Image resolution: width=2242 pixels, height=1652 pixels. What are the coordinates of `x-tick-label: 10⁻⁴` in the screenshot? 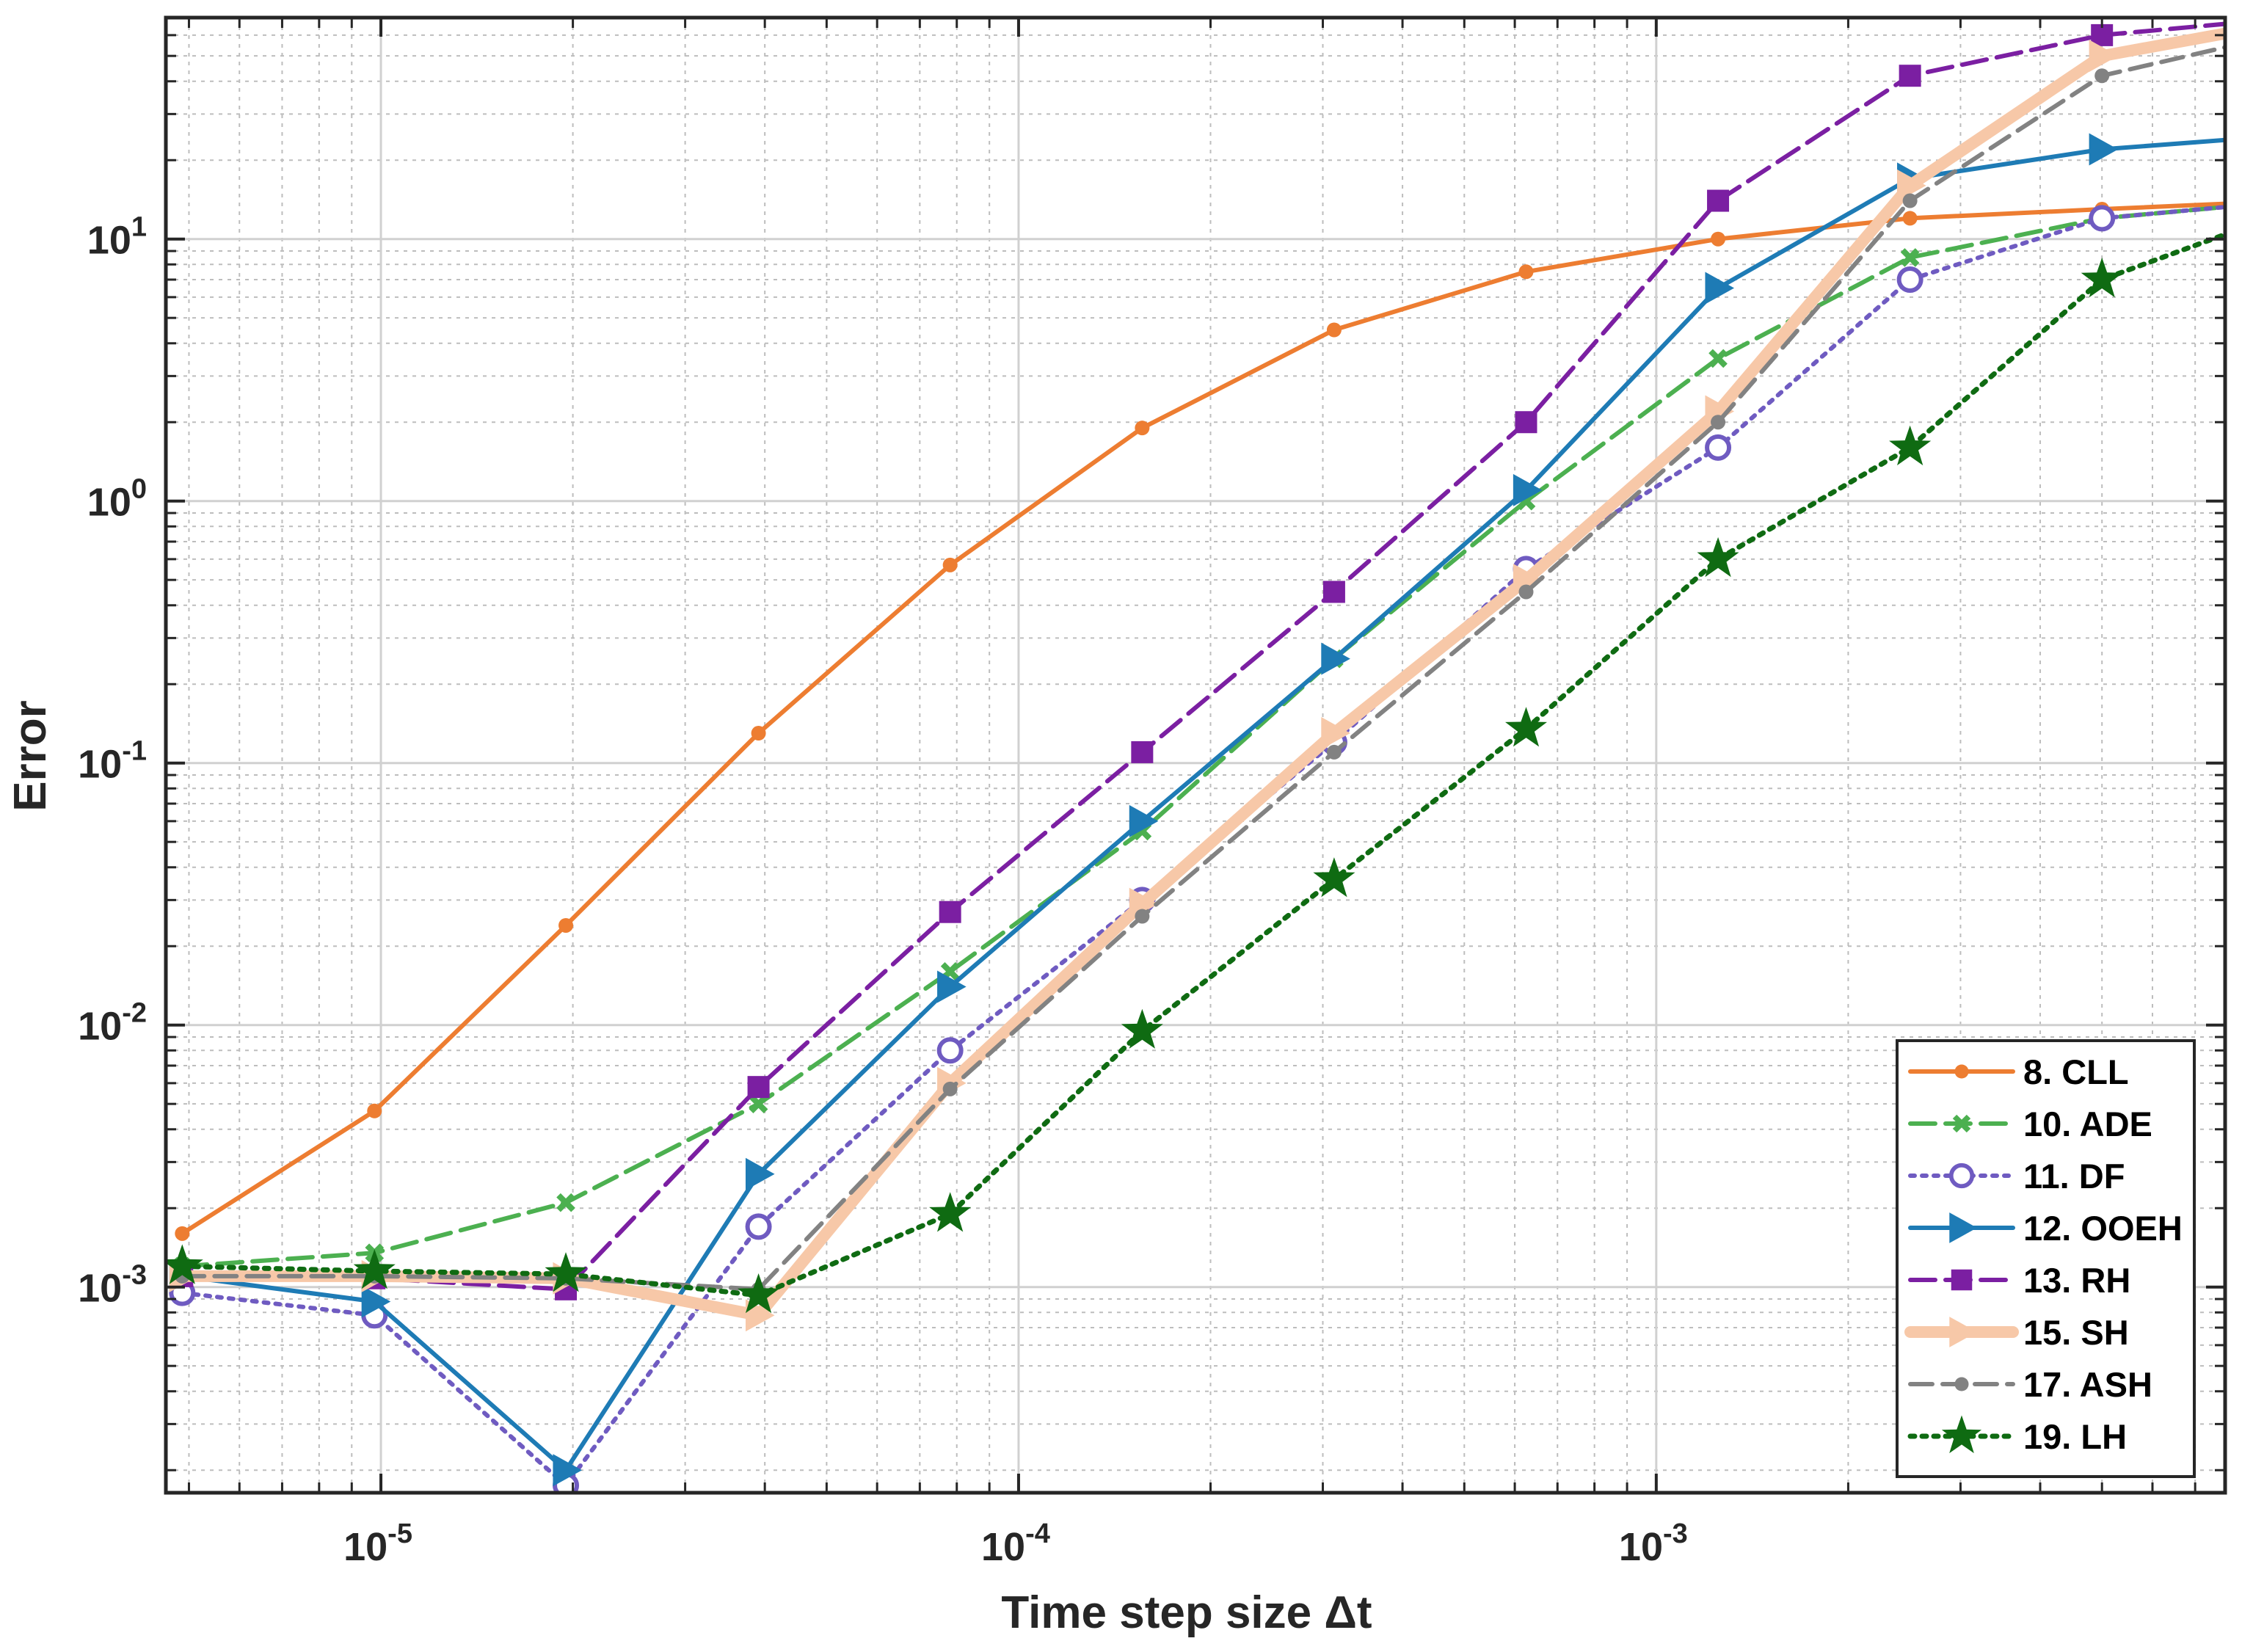 It's located at (1016, 1543).